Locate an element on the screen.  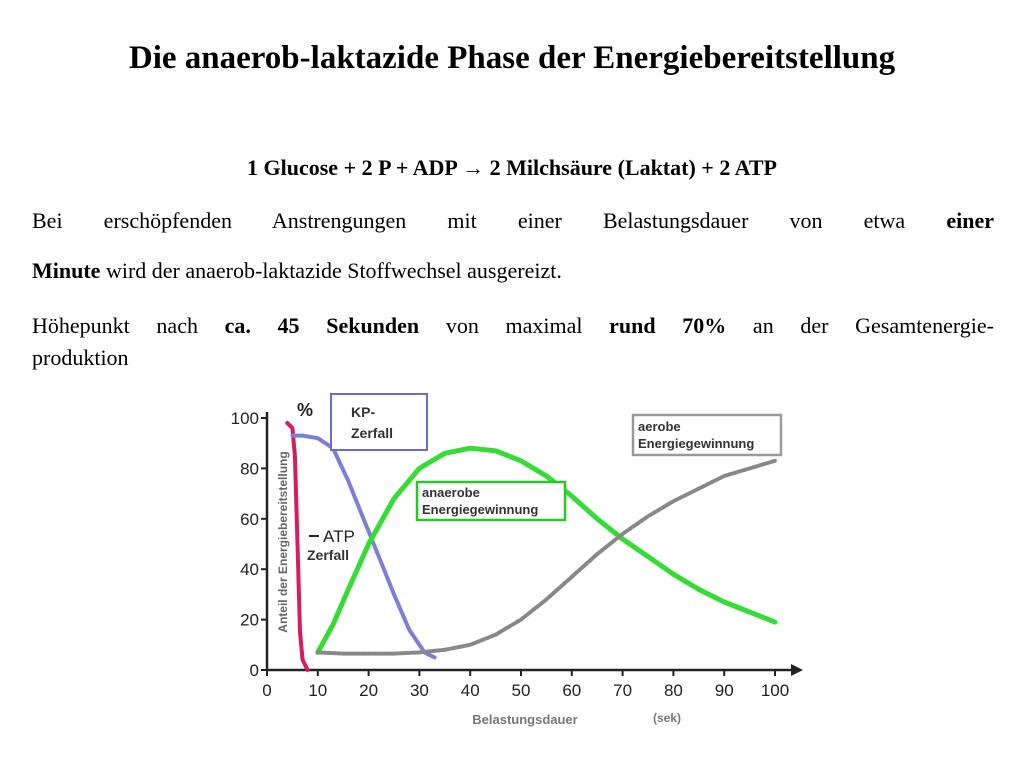
x-tick-label: 90 is located at coordinates (724, 690).